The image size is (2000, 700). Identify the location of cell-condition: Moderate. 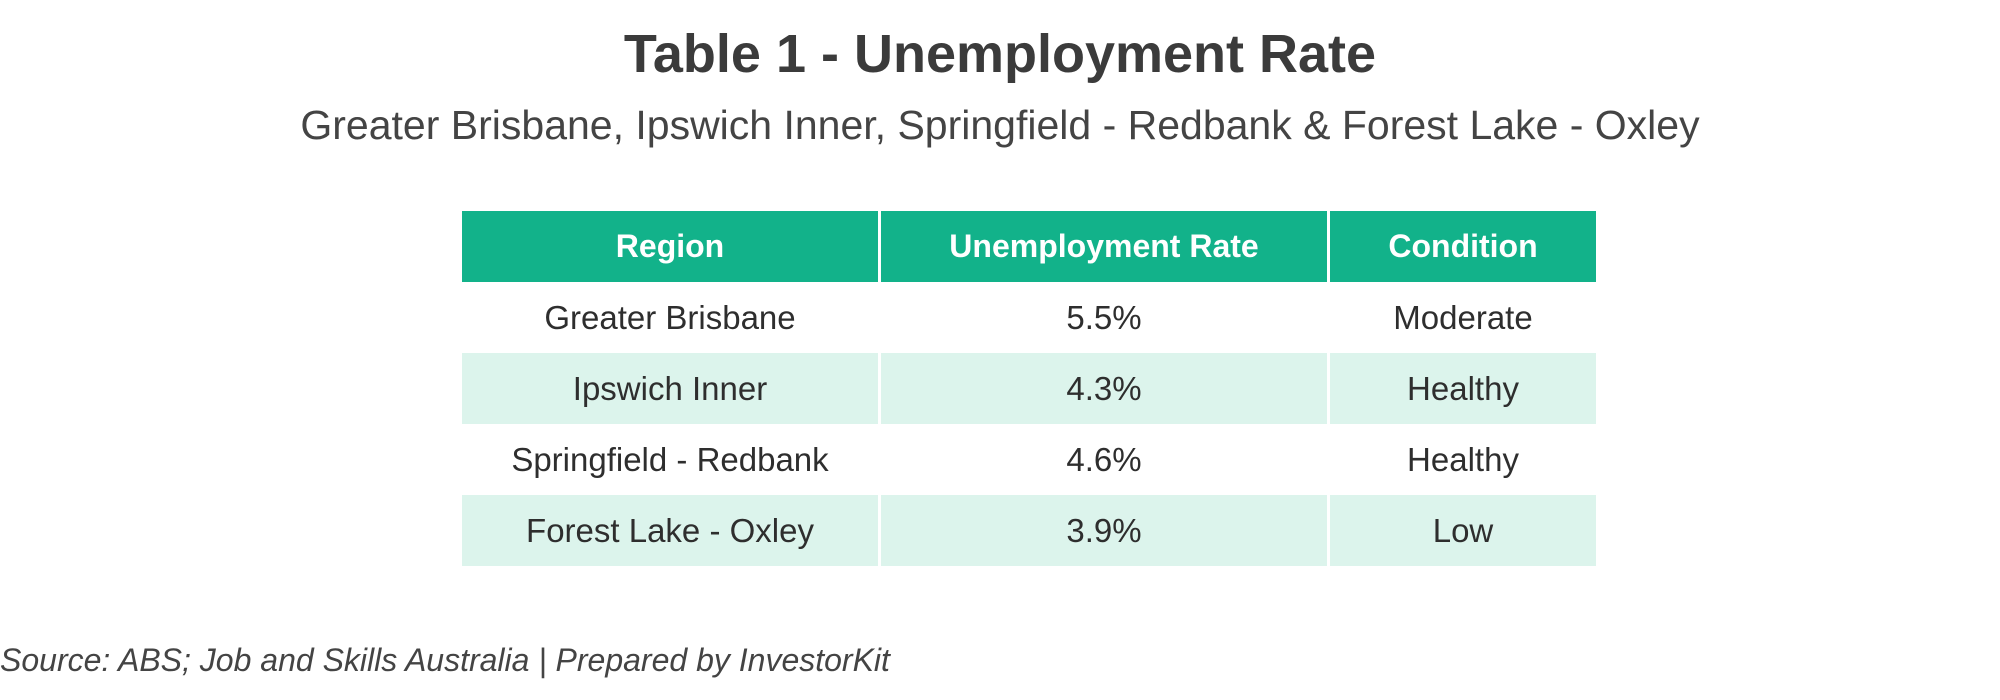
(1461, 317).